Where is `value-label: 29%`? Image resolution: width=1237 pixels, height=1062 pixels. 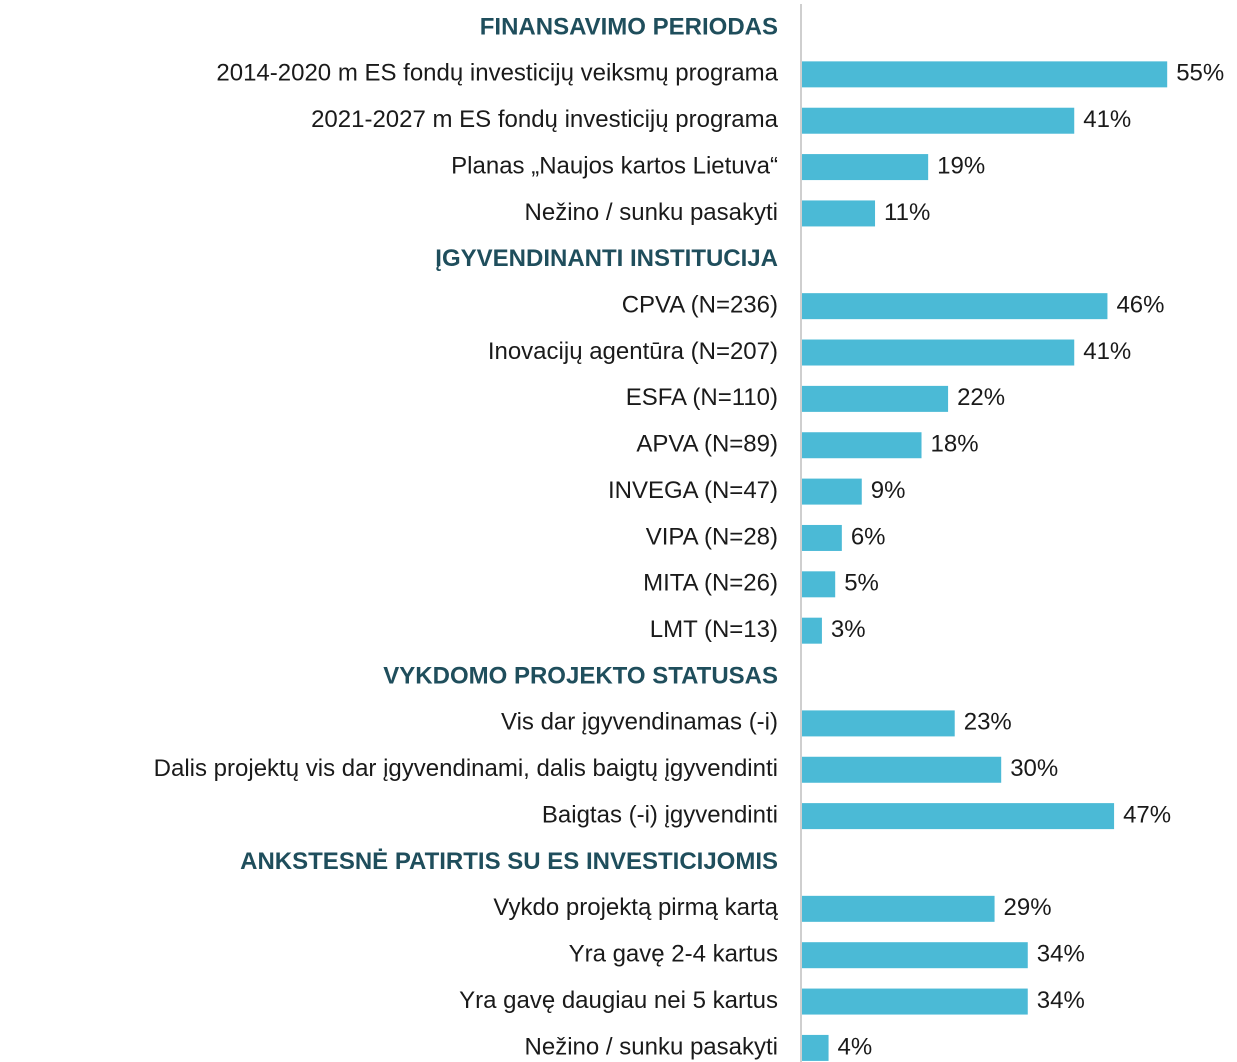 value-label: 29% is located at coordinates (1028, 907).